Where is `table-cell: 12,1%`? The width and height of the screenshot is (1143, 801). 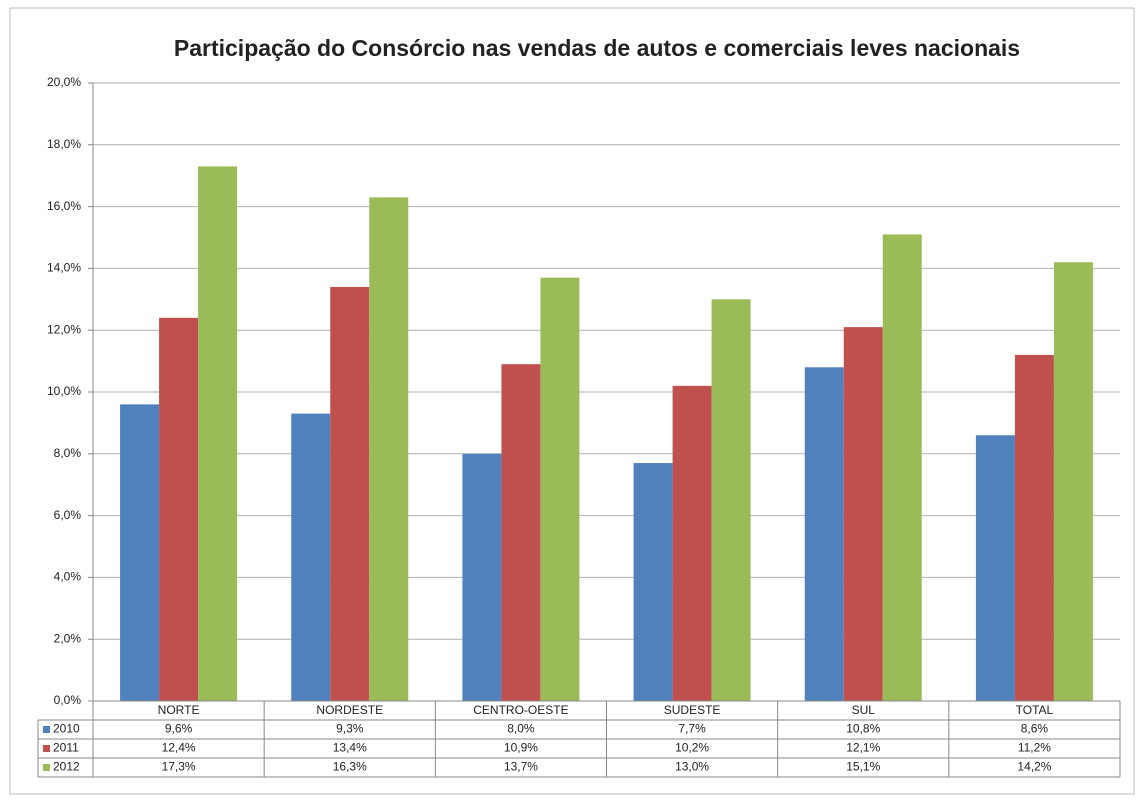
table-cell: 12,1% is located at coordinates (863, 748).